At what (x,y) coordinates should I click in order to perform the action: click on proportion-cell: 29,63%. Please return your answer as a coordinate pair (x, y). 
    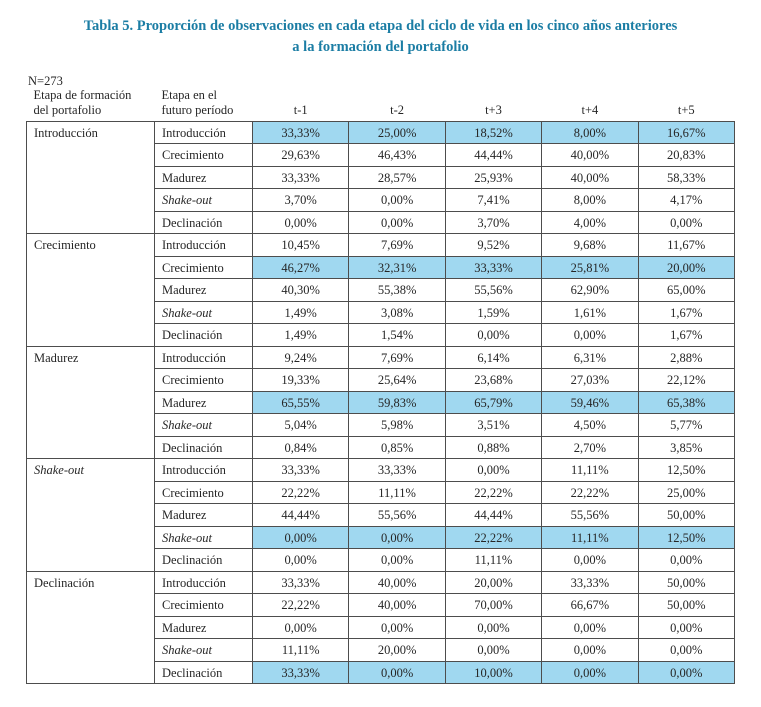
    Looking at the image, I should click on (300, 155).